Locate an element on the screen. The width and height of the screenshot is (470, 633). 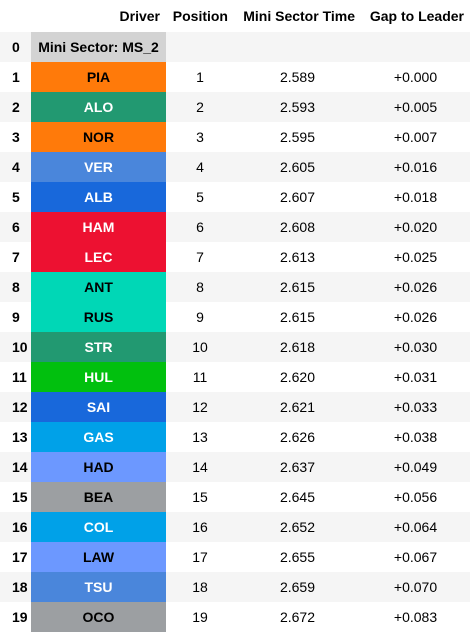
position-cell: 16 is located at coordinates (200, 527).